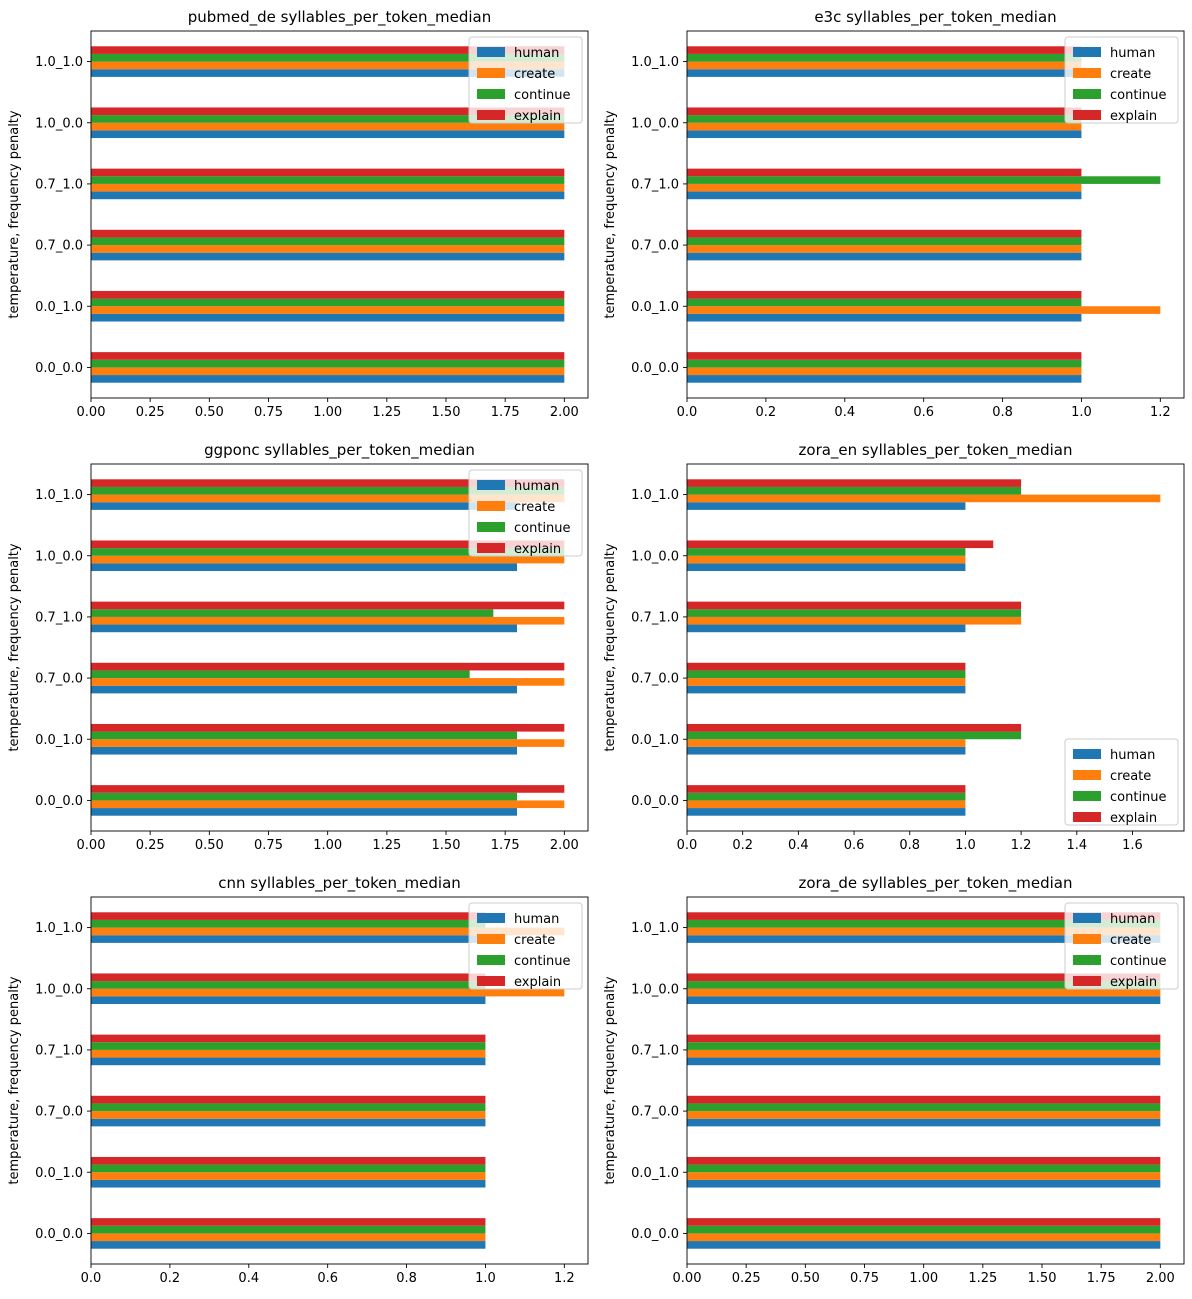 The image size is (1192, 1299). Describe the element at coordinates (923, 1278) in the screenshot. I see `x-tick-label: 1.00` at that location.